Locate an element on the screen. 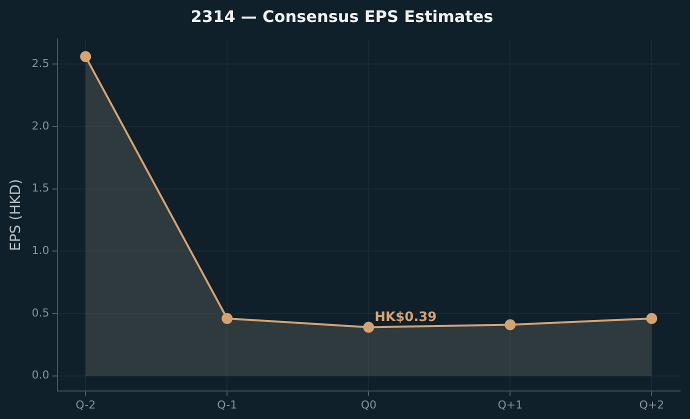  y-tick-label: 1.5 is located at coordinates (41, 188).